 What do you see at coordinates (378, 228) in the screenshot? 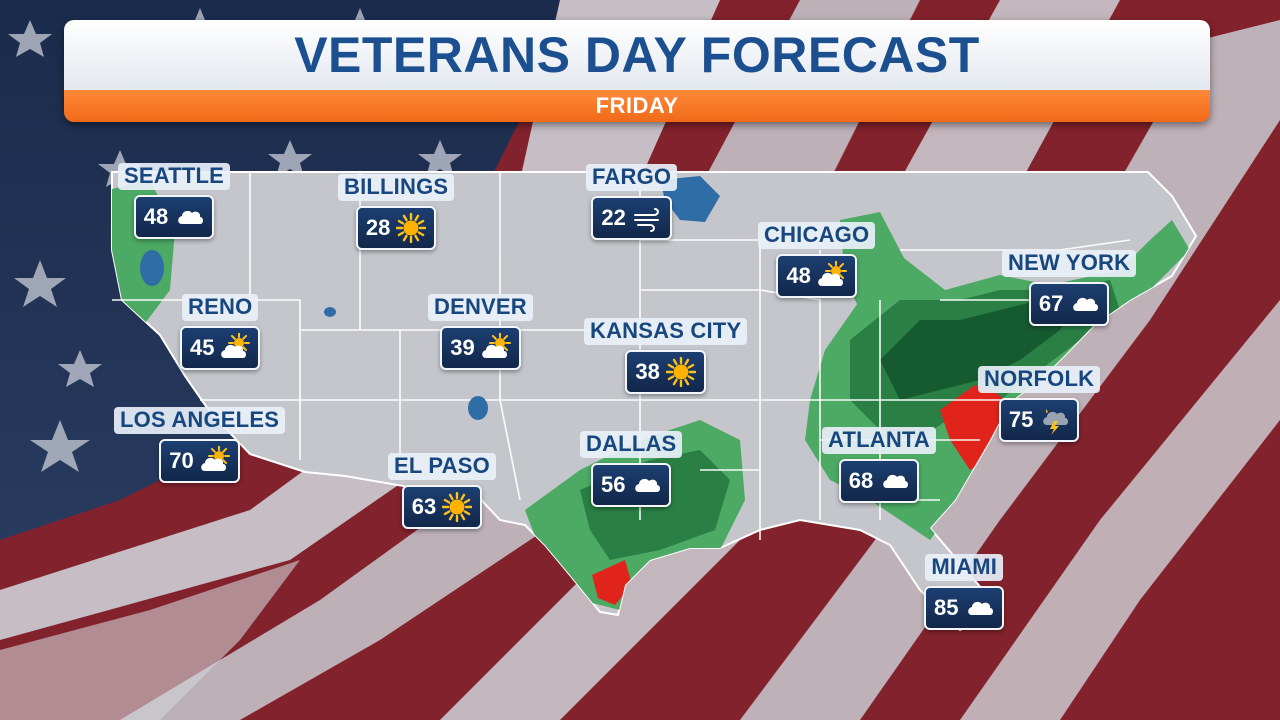
I see `temperature: 28` at bounding box center [378, 228].